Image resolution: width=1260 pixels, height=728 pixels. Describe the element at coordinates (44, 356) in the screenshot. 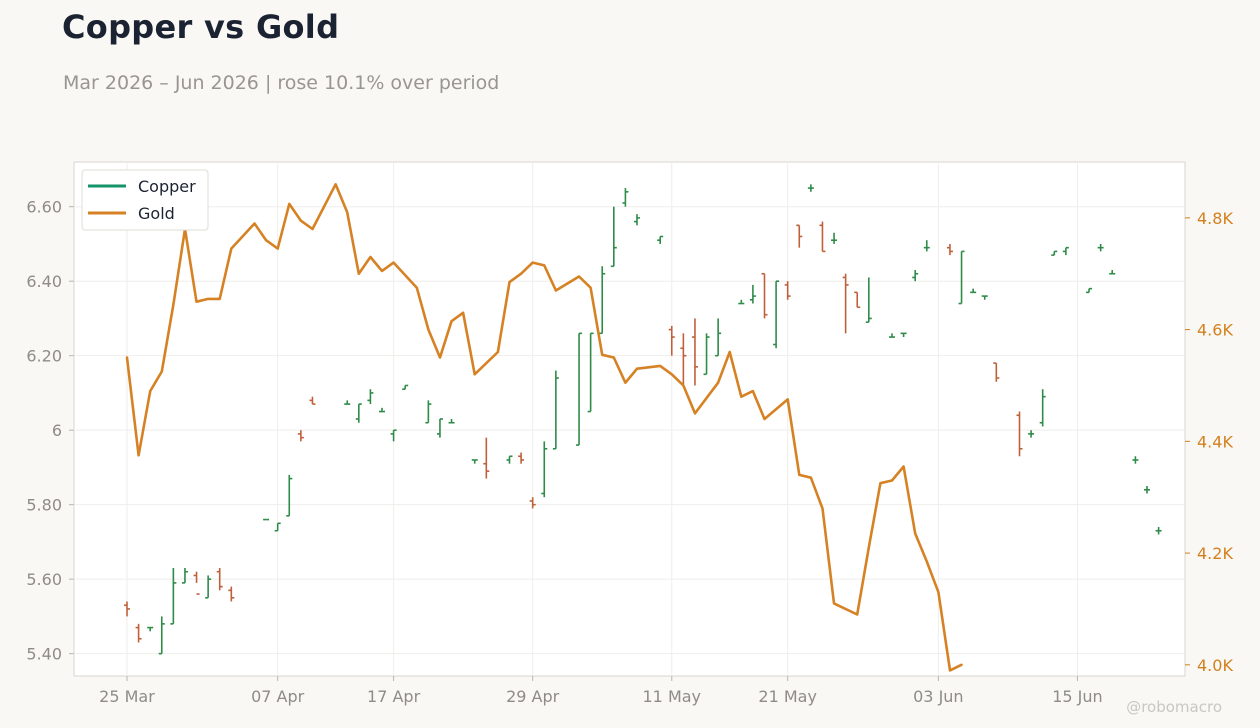

I see `left-tick-label: 6.20` at that location.